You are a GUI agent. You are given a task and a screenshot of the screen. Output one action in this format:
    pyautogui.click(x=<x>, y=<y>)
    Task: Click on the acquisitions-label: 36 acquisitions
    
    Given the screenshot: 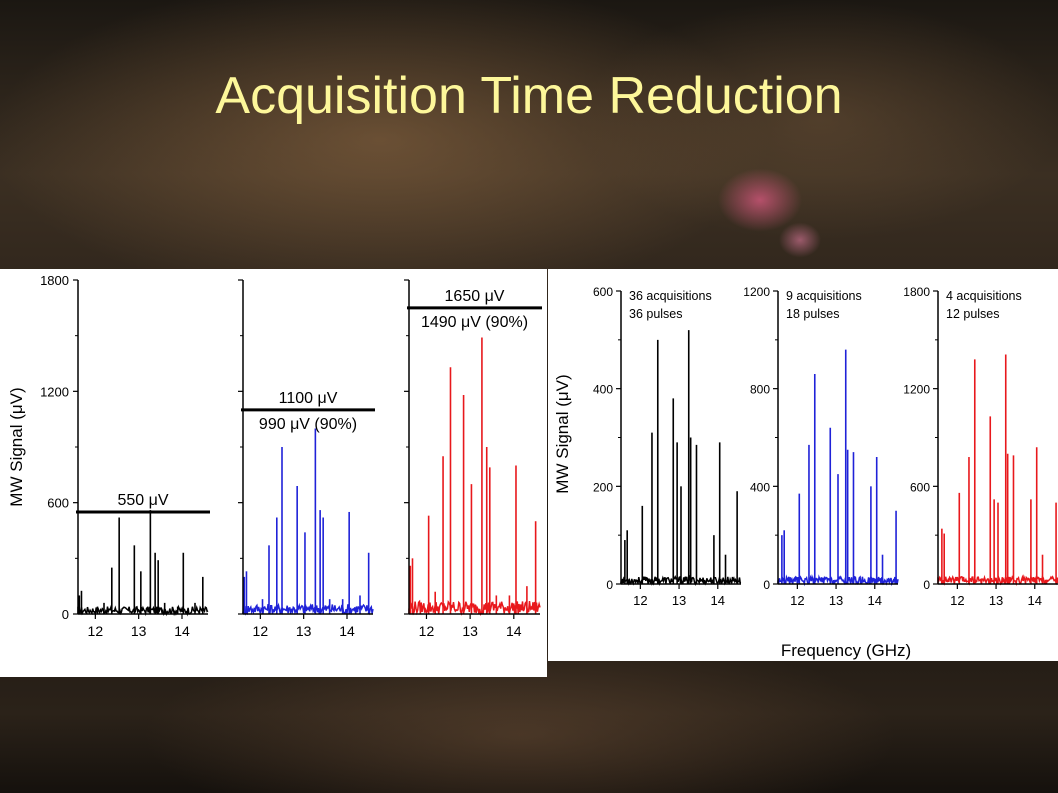 What is the action you would take?
    pyautogui.click(x=670, y=296)
    